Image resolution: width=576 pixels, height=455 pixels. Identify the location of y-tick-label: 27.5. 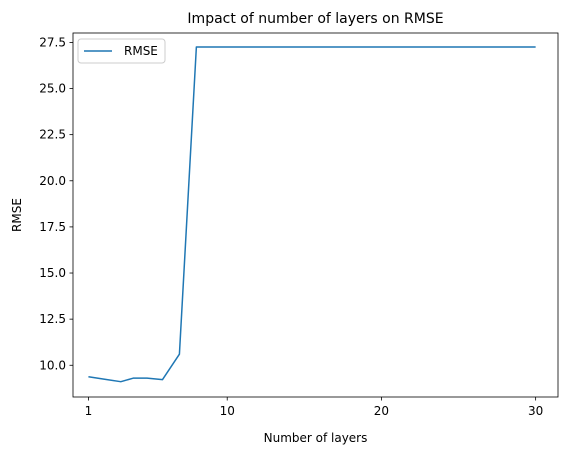
(52, 42).